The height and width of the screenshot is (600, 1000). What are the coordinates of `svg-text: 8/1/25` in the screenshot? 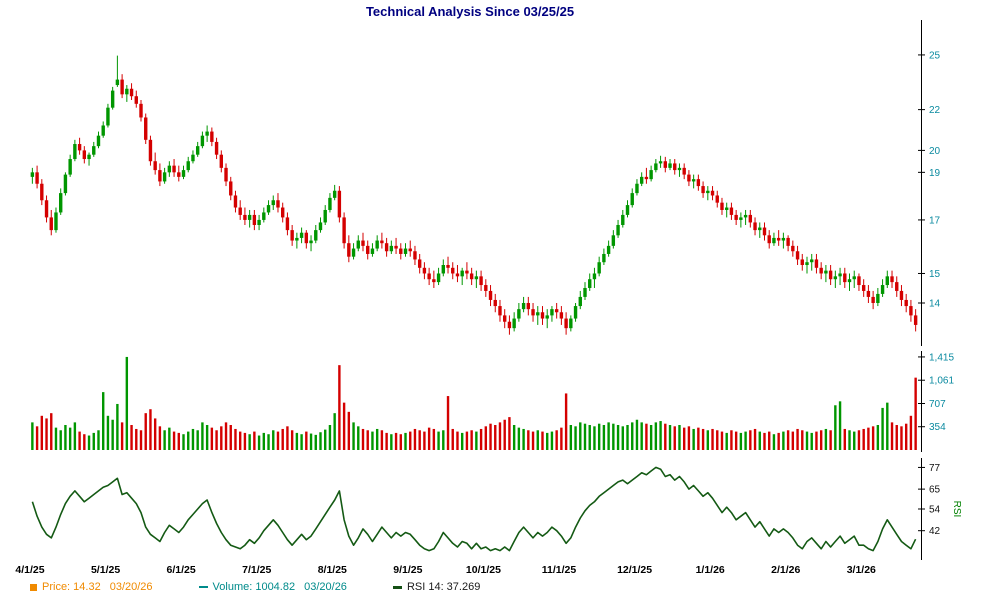 It's located at (332, 570).